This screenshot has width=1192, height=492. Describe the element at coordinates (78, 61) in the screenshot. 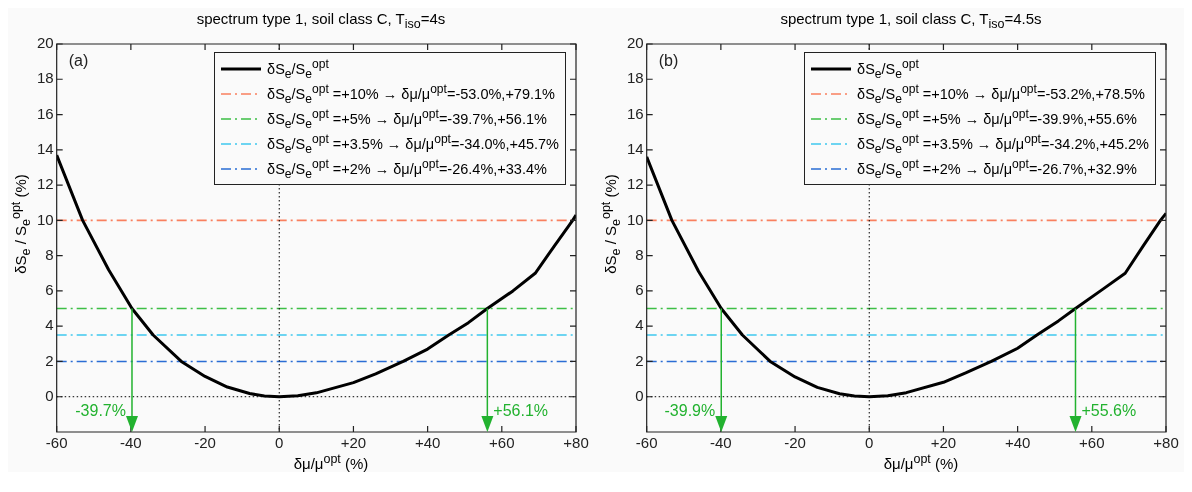

I see `annotation: (a)` at that location.